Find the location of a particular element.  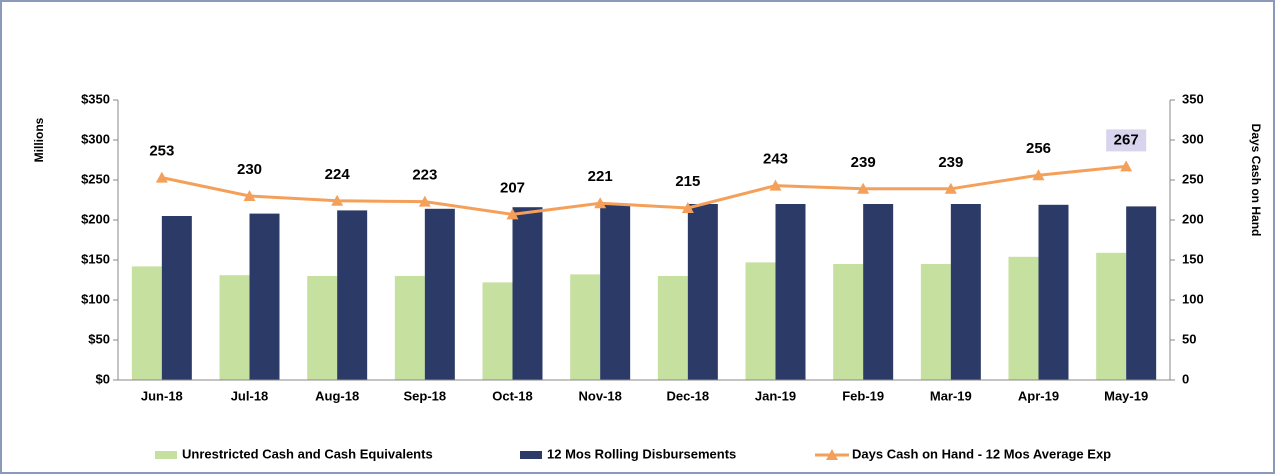

data-label: 223 is located at coordinates (424, 175).